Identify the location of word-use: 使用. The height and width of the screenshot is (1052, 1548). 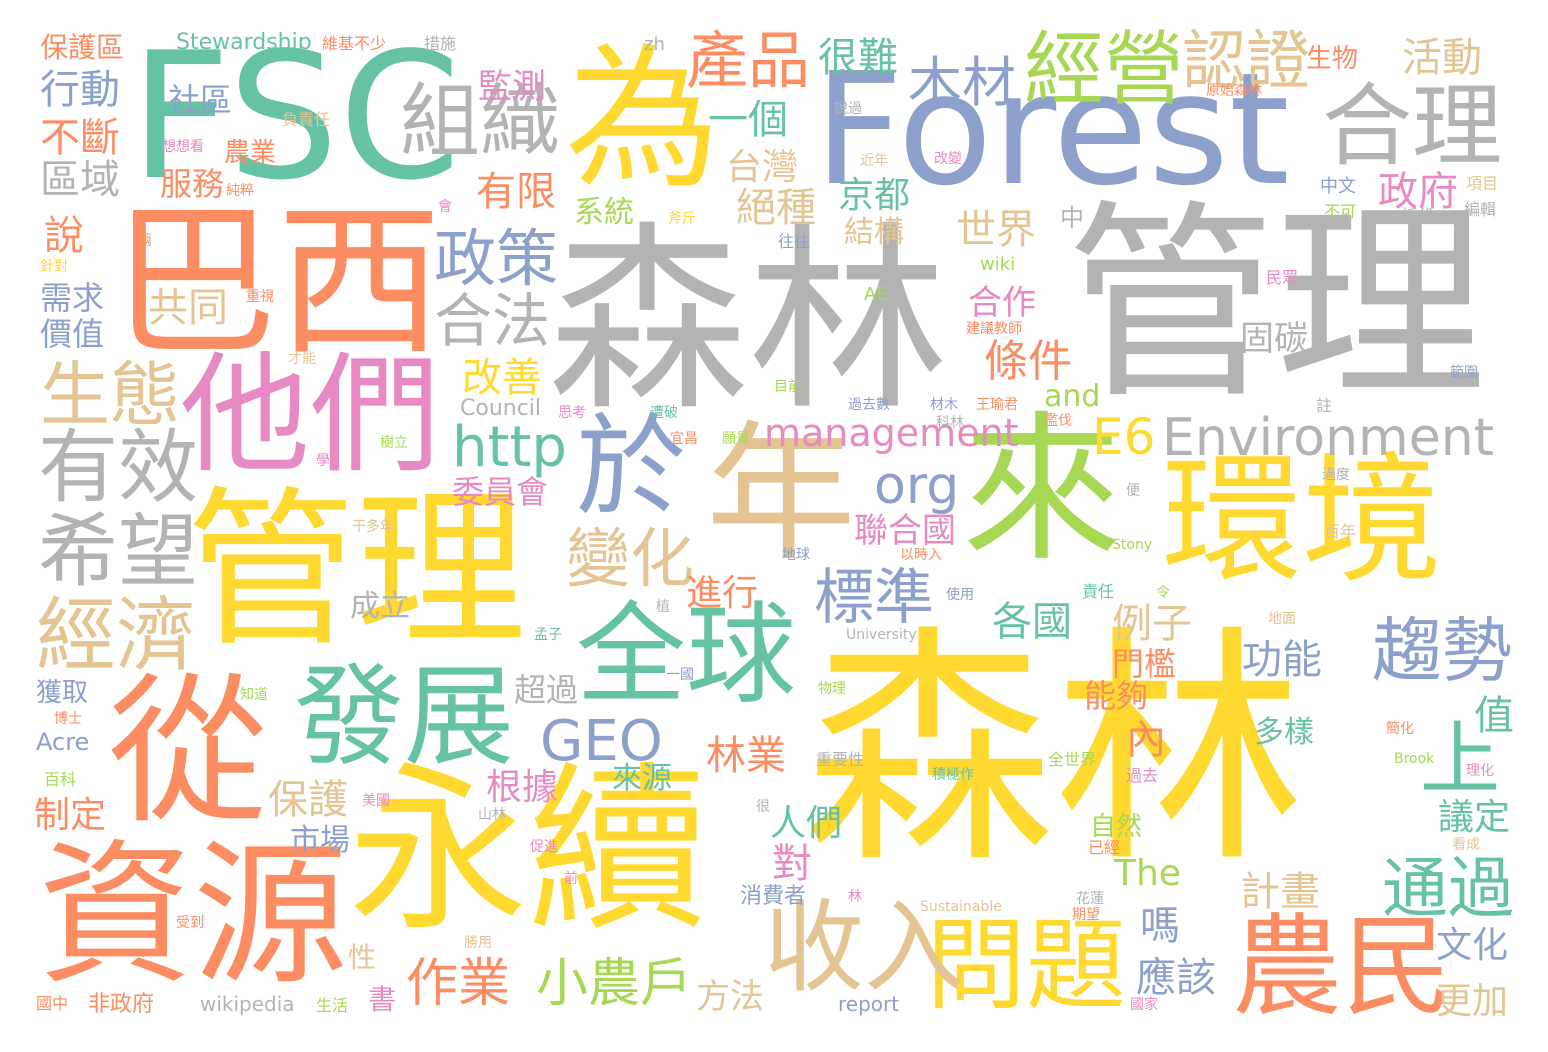
(960, 595).